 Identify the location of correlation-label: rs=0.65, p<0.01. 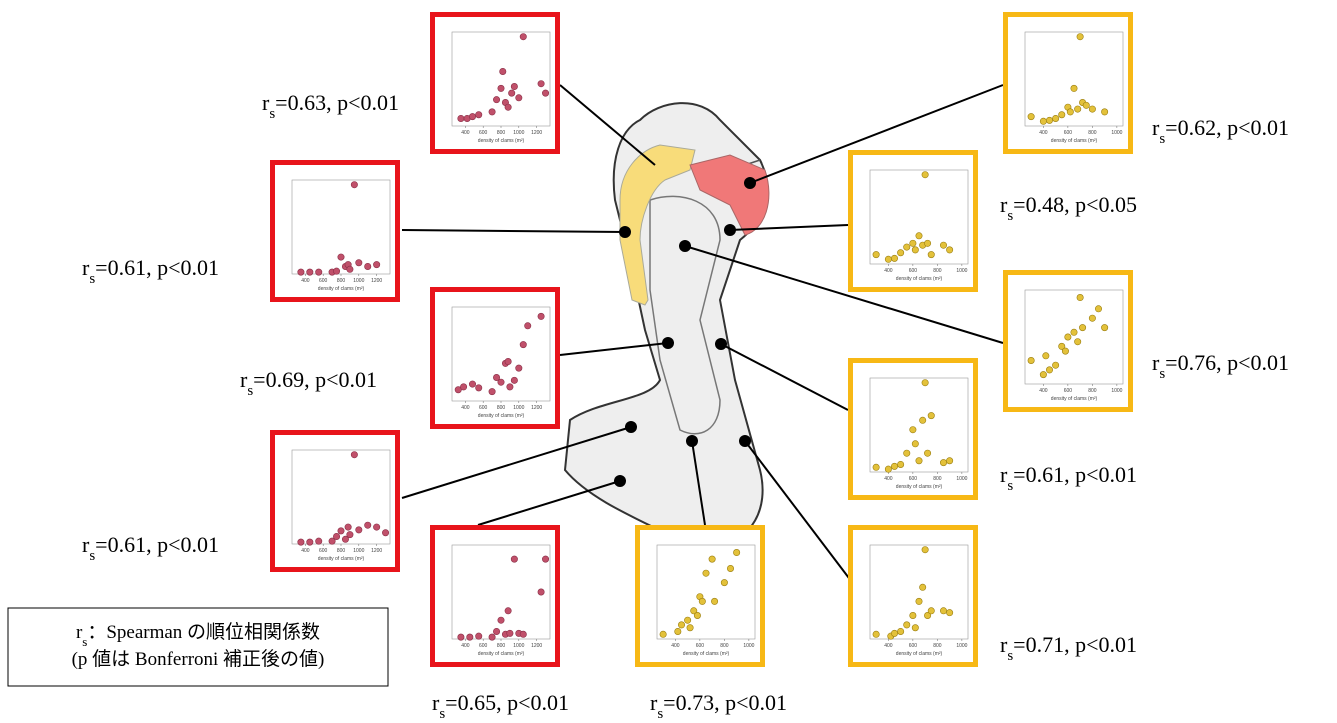
(500, 706).